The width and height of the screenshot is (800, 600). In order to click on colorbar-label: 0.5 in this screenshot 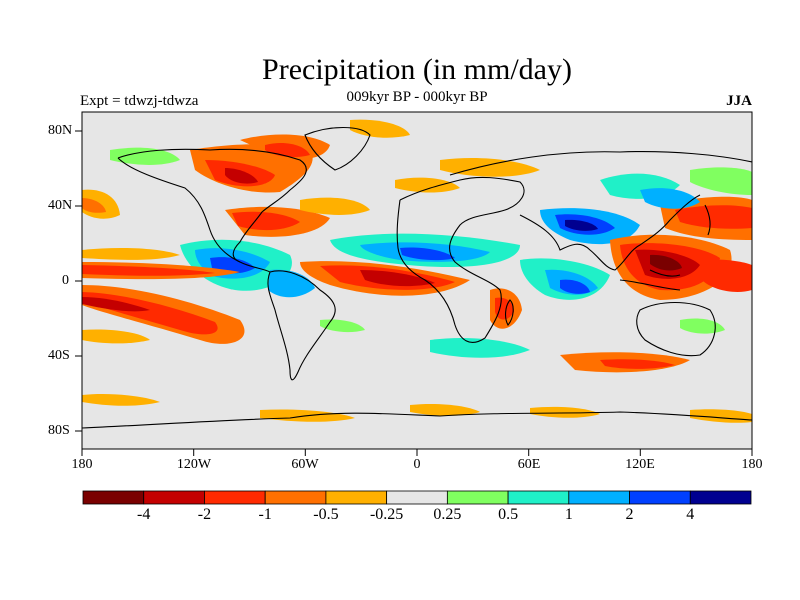, I will do `click(508, 514)`.